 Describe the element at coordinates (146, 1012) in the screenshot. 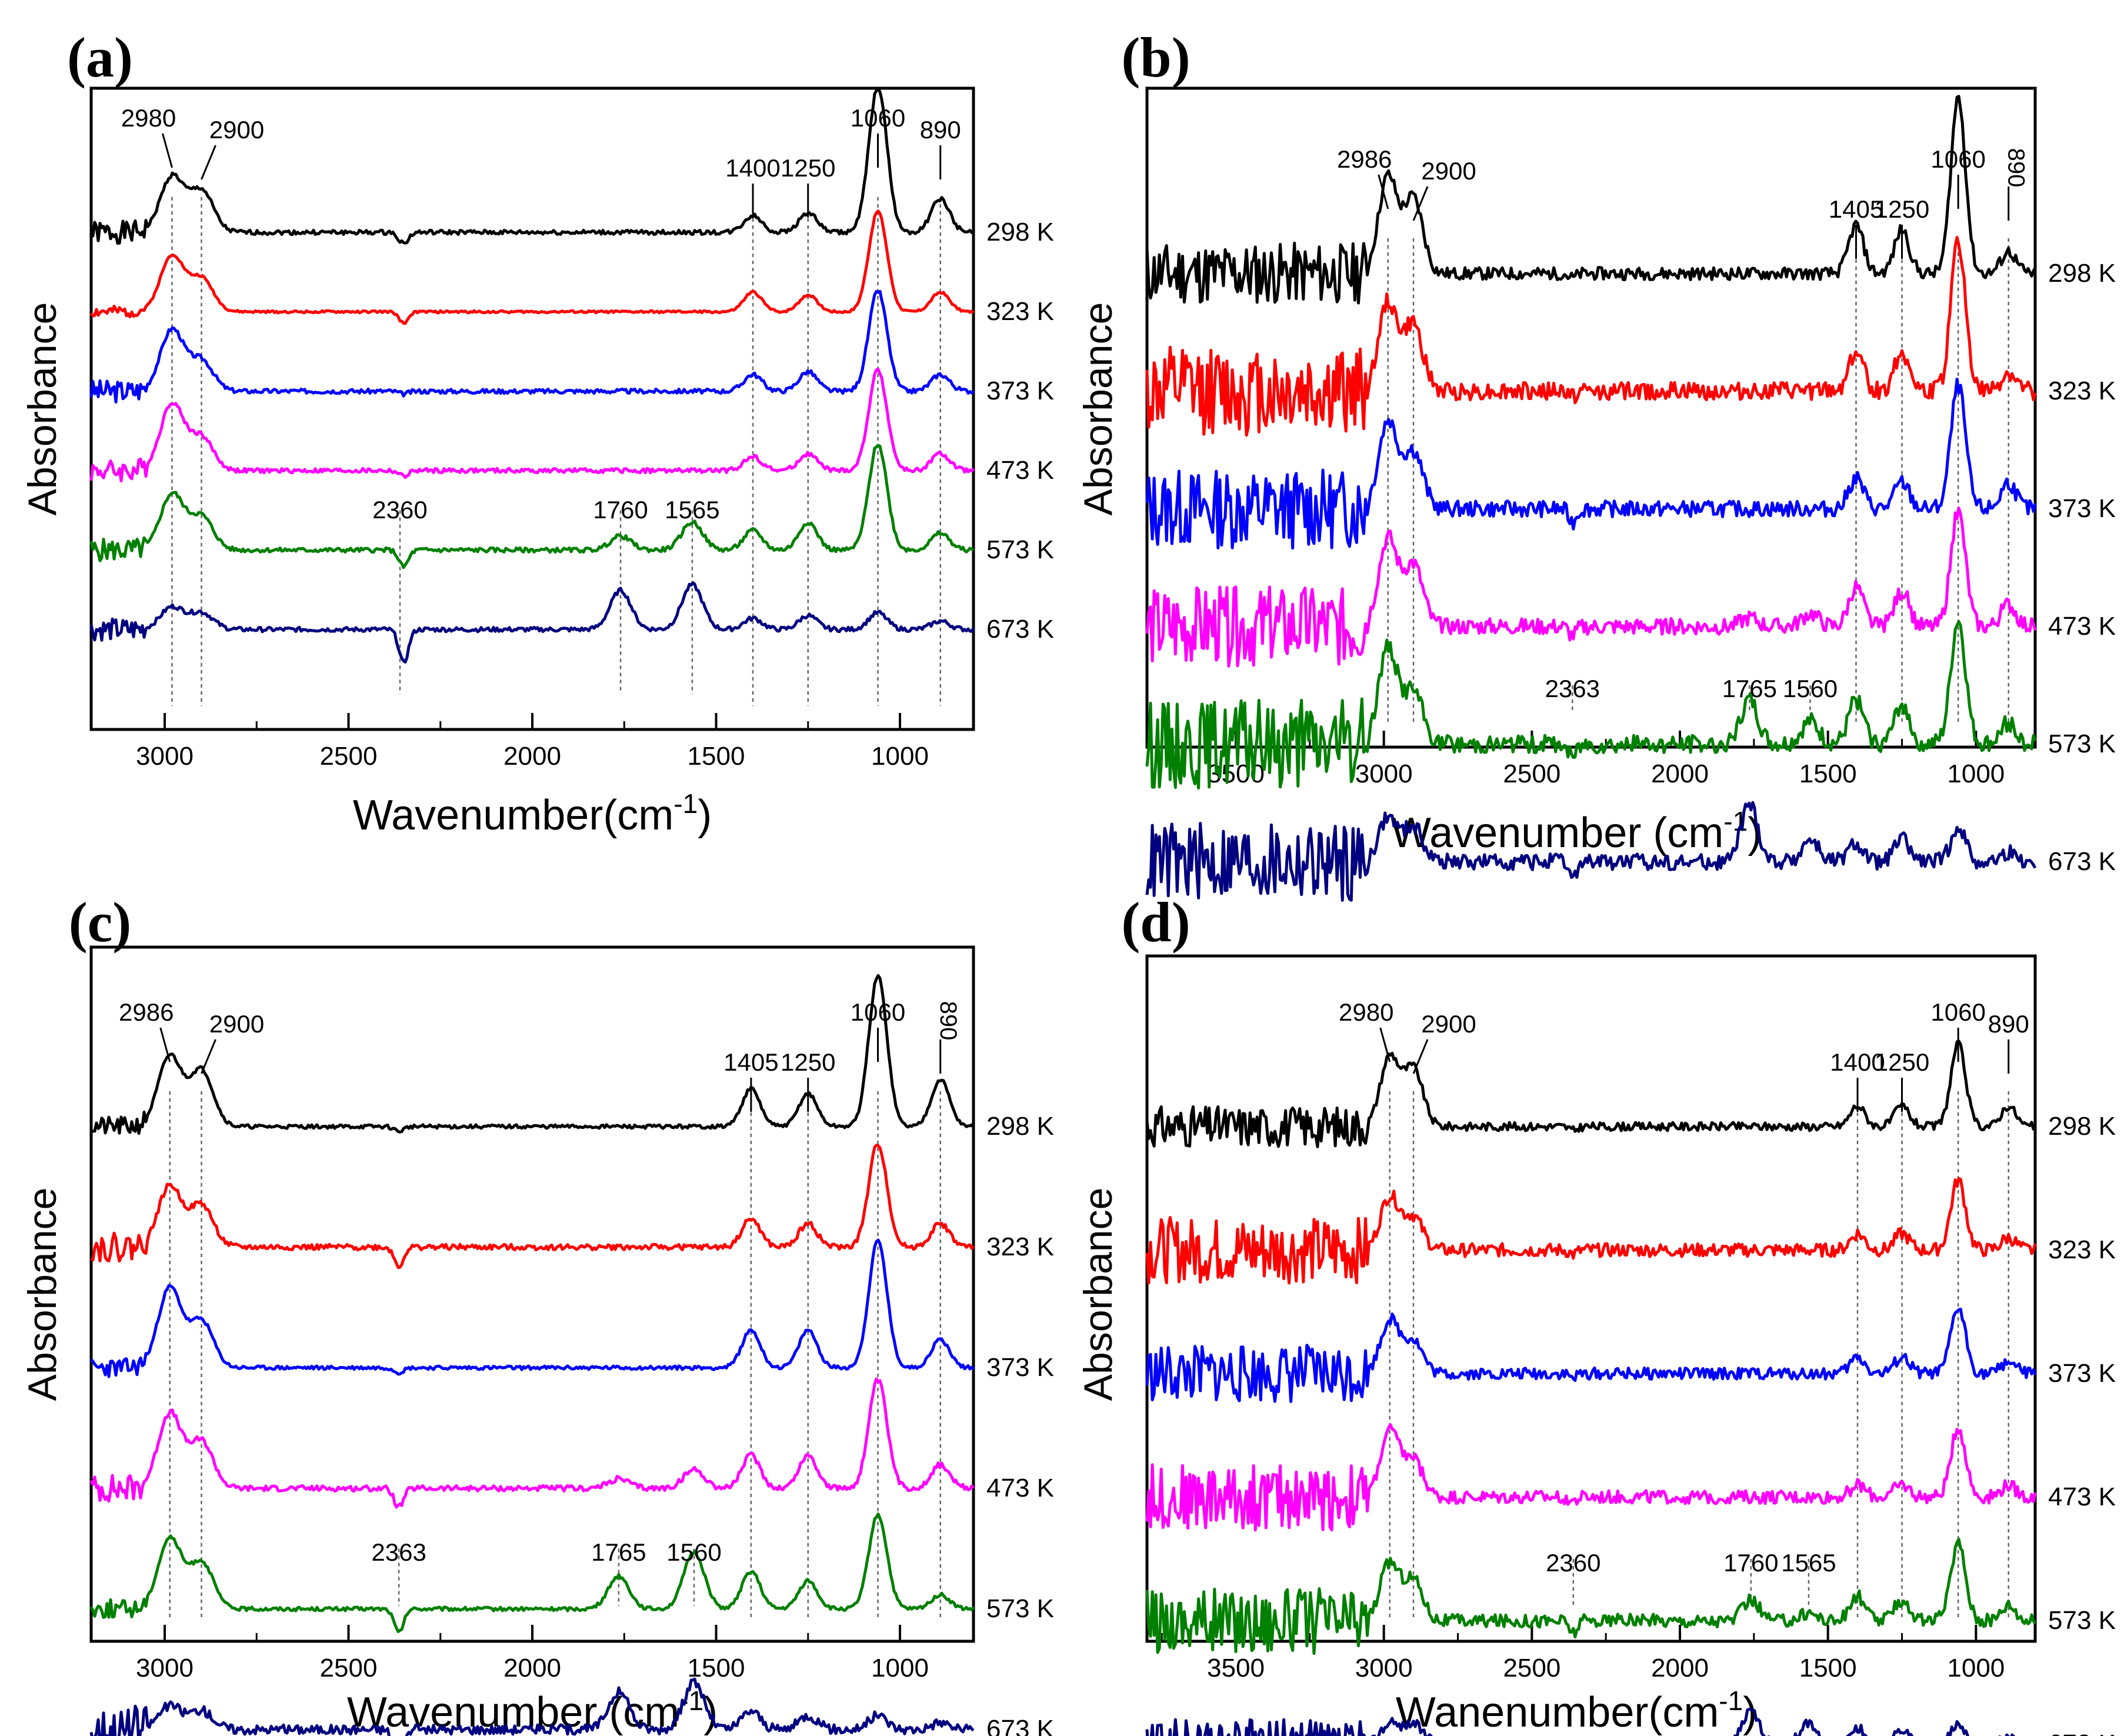

I see `peak-label: 2986` at that location.